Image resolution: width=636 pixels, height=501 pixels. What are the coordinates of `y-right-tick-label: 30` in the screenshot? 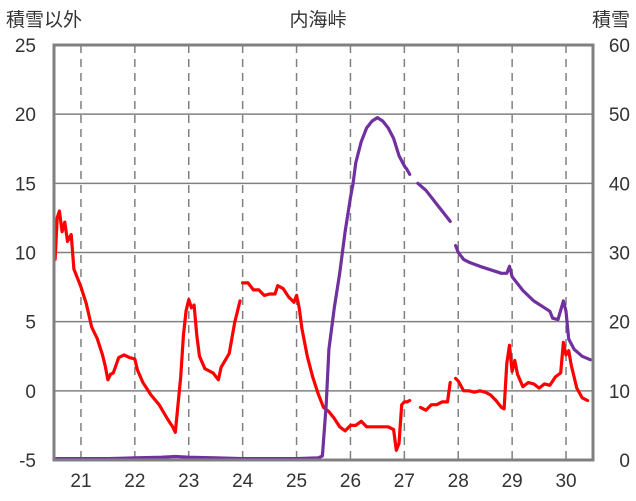 It's located at (619, 254).